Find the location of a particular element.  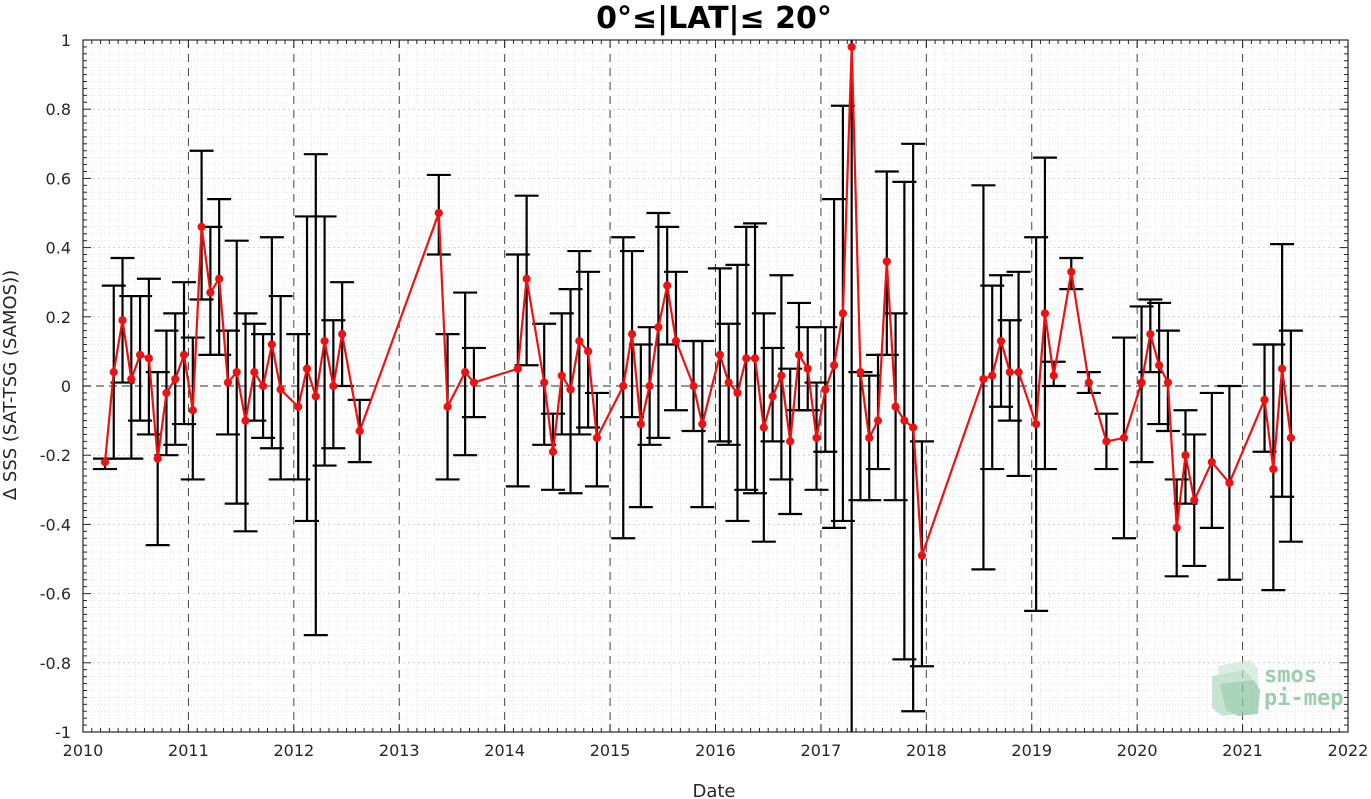

chart-title: 0°≤|LAT|≤ 20° is located at coordinates (714, 18).